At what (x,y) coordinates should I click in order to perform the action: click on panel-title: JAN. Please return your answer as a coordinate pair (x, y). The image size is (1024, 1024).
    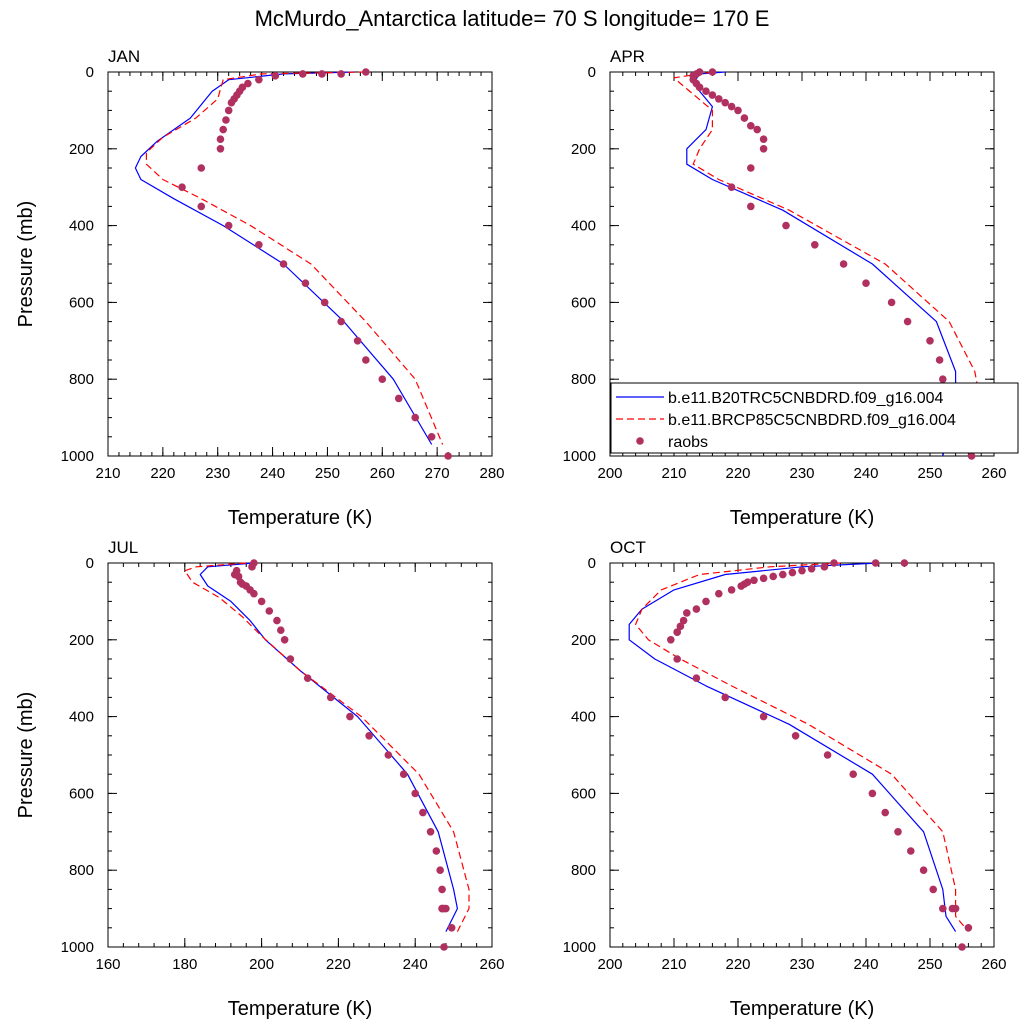
    Looking at the image, I should click on (124, 56).